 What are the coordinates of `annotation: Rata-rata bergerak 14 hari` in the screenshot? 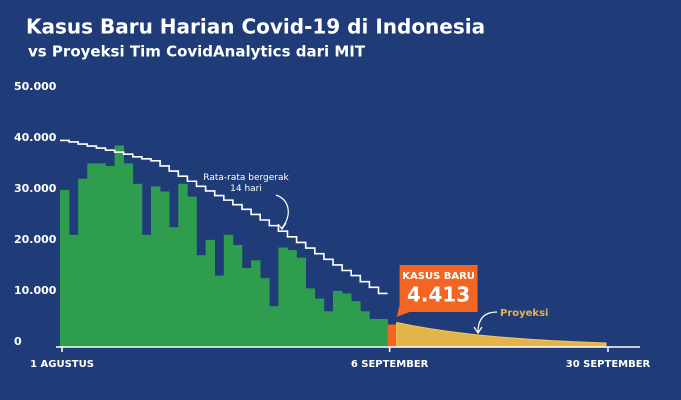 It's located at (246, 183).